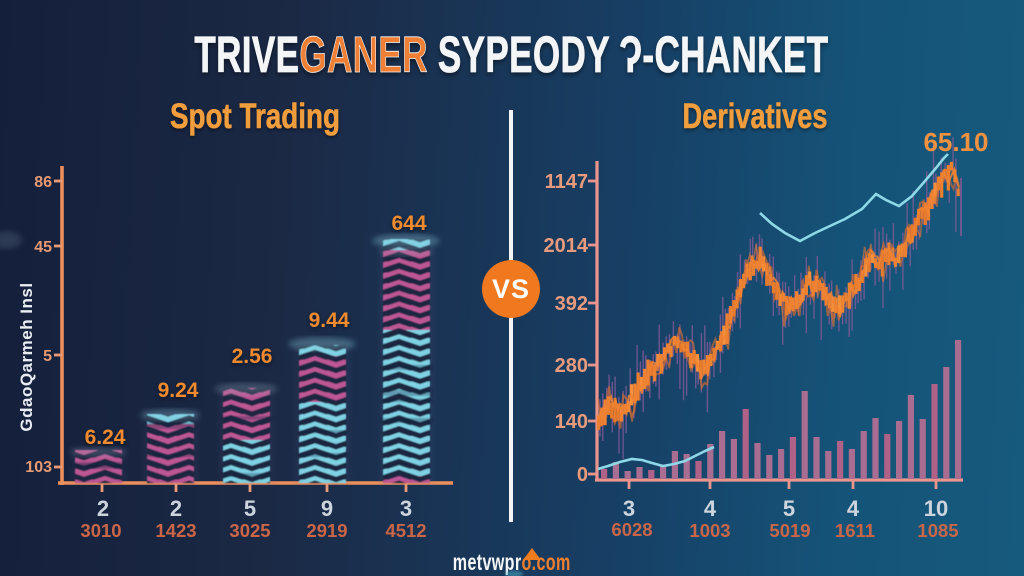  Describe the element at coordinates (566, 182) in the screenshot. I see `svg-text: 1147` at that location.